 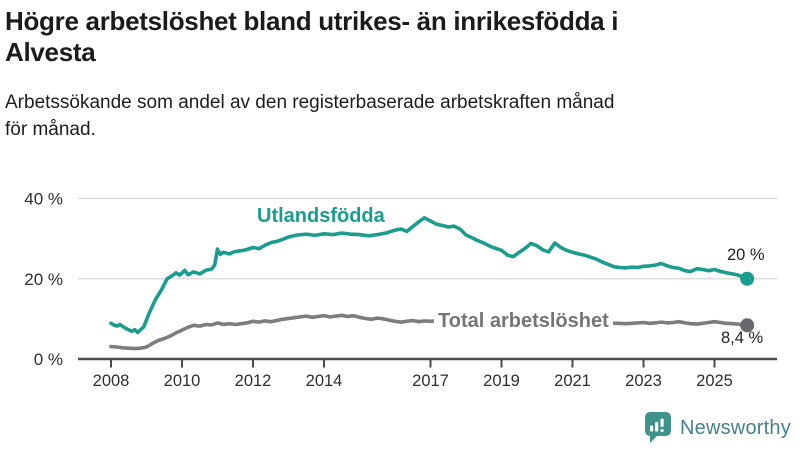 I want to click on endpoint-dot-total-arbetsl-shet, so click(x=747, y=325).